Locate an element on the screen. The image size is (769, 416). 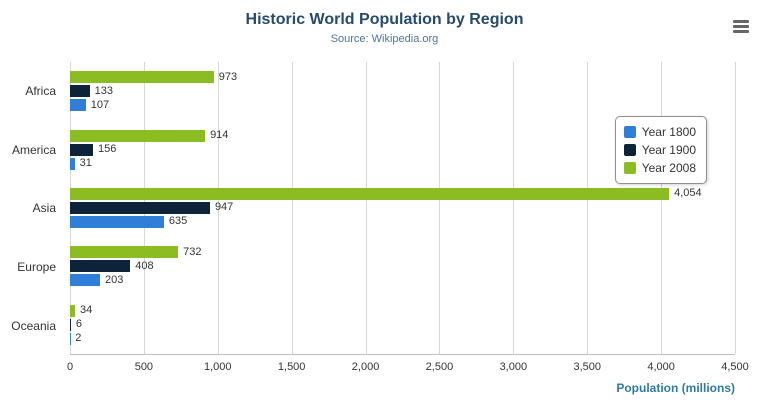
bar-group-europe: 732 408 203 is located at coordinates (402, 266).